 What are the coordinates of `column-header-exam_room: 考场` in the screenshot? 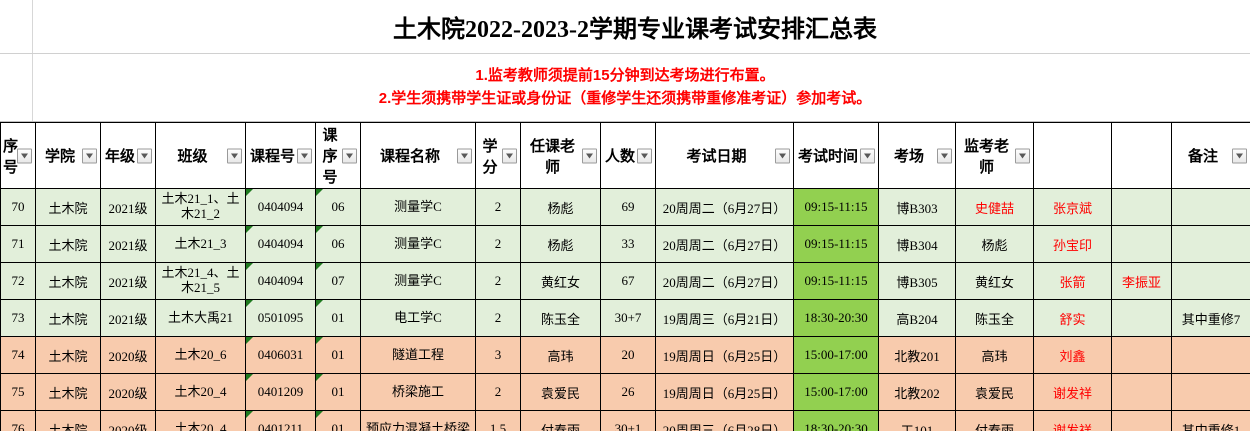 It's located at (917, 155).